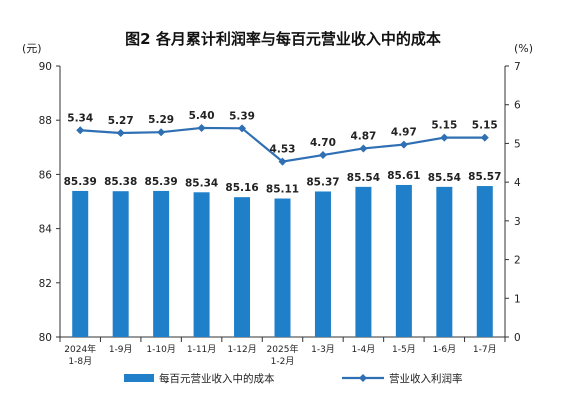  What do you see at coordinates (161, 120) in the screenshot?
I see `line-data-label: 5.29` at bounding box center [161, 120].